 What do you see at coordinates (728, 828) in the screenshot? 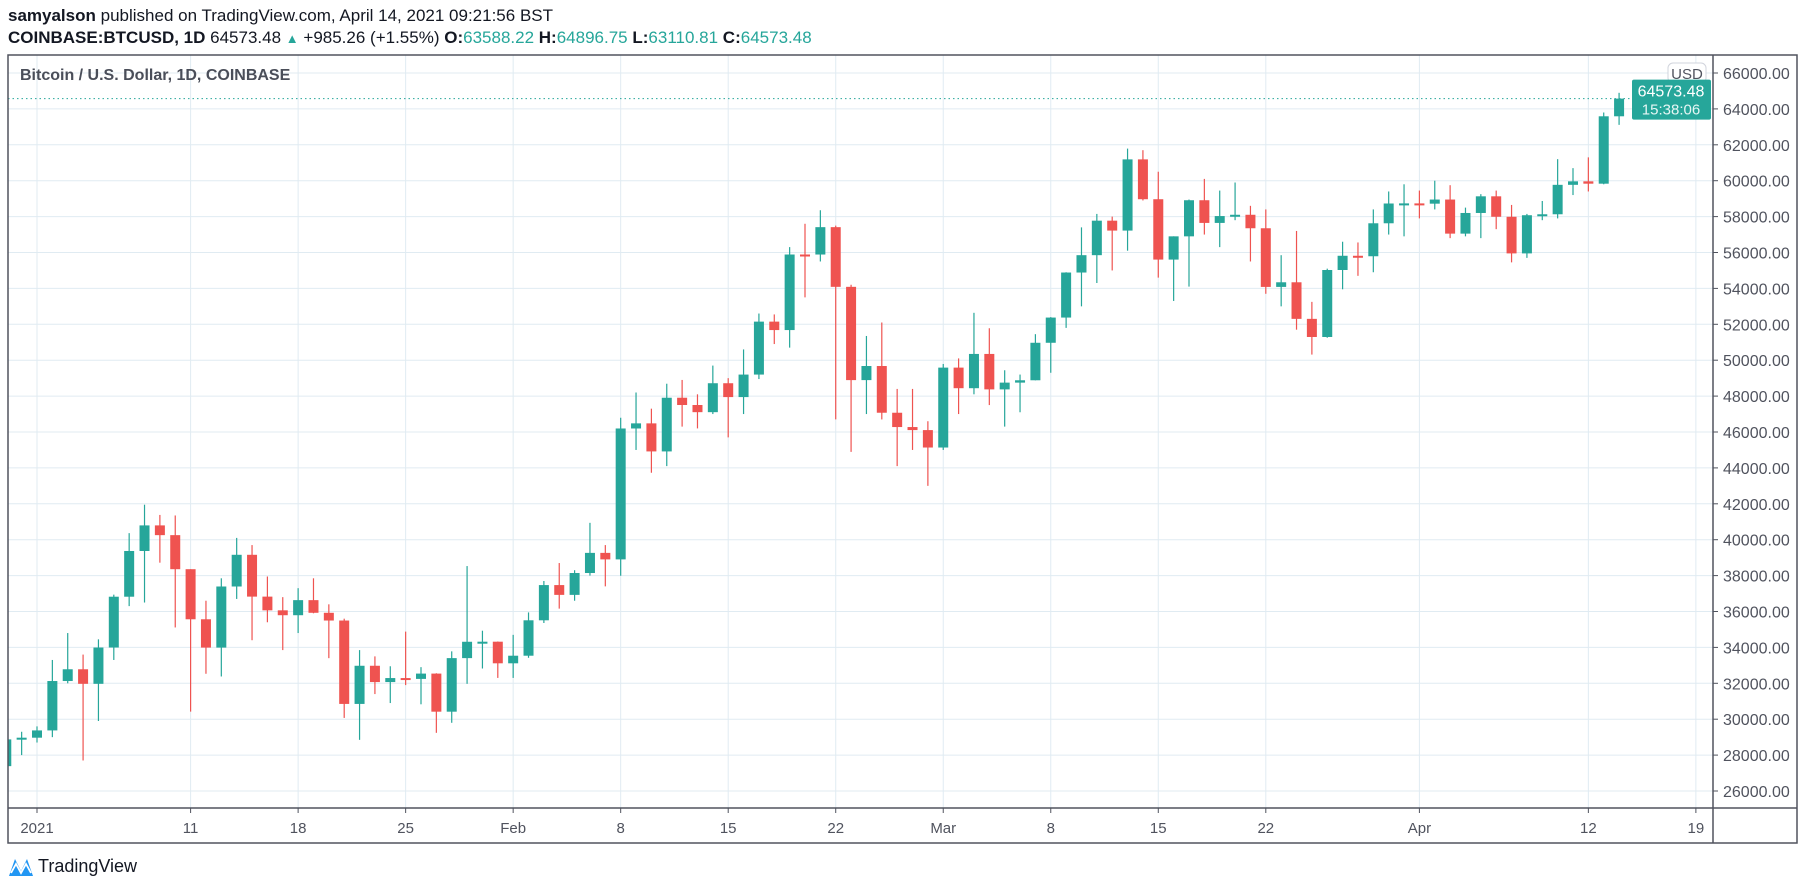
I see `x-tick-label: 15` at bounding box center [728, 828].